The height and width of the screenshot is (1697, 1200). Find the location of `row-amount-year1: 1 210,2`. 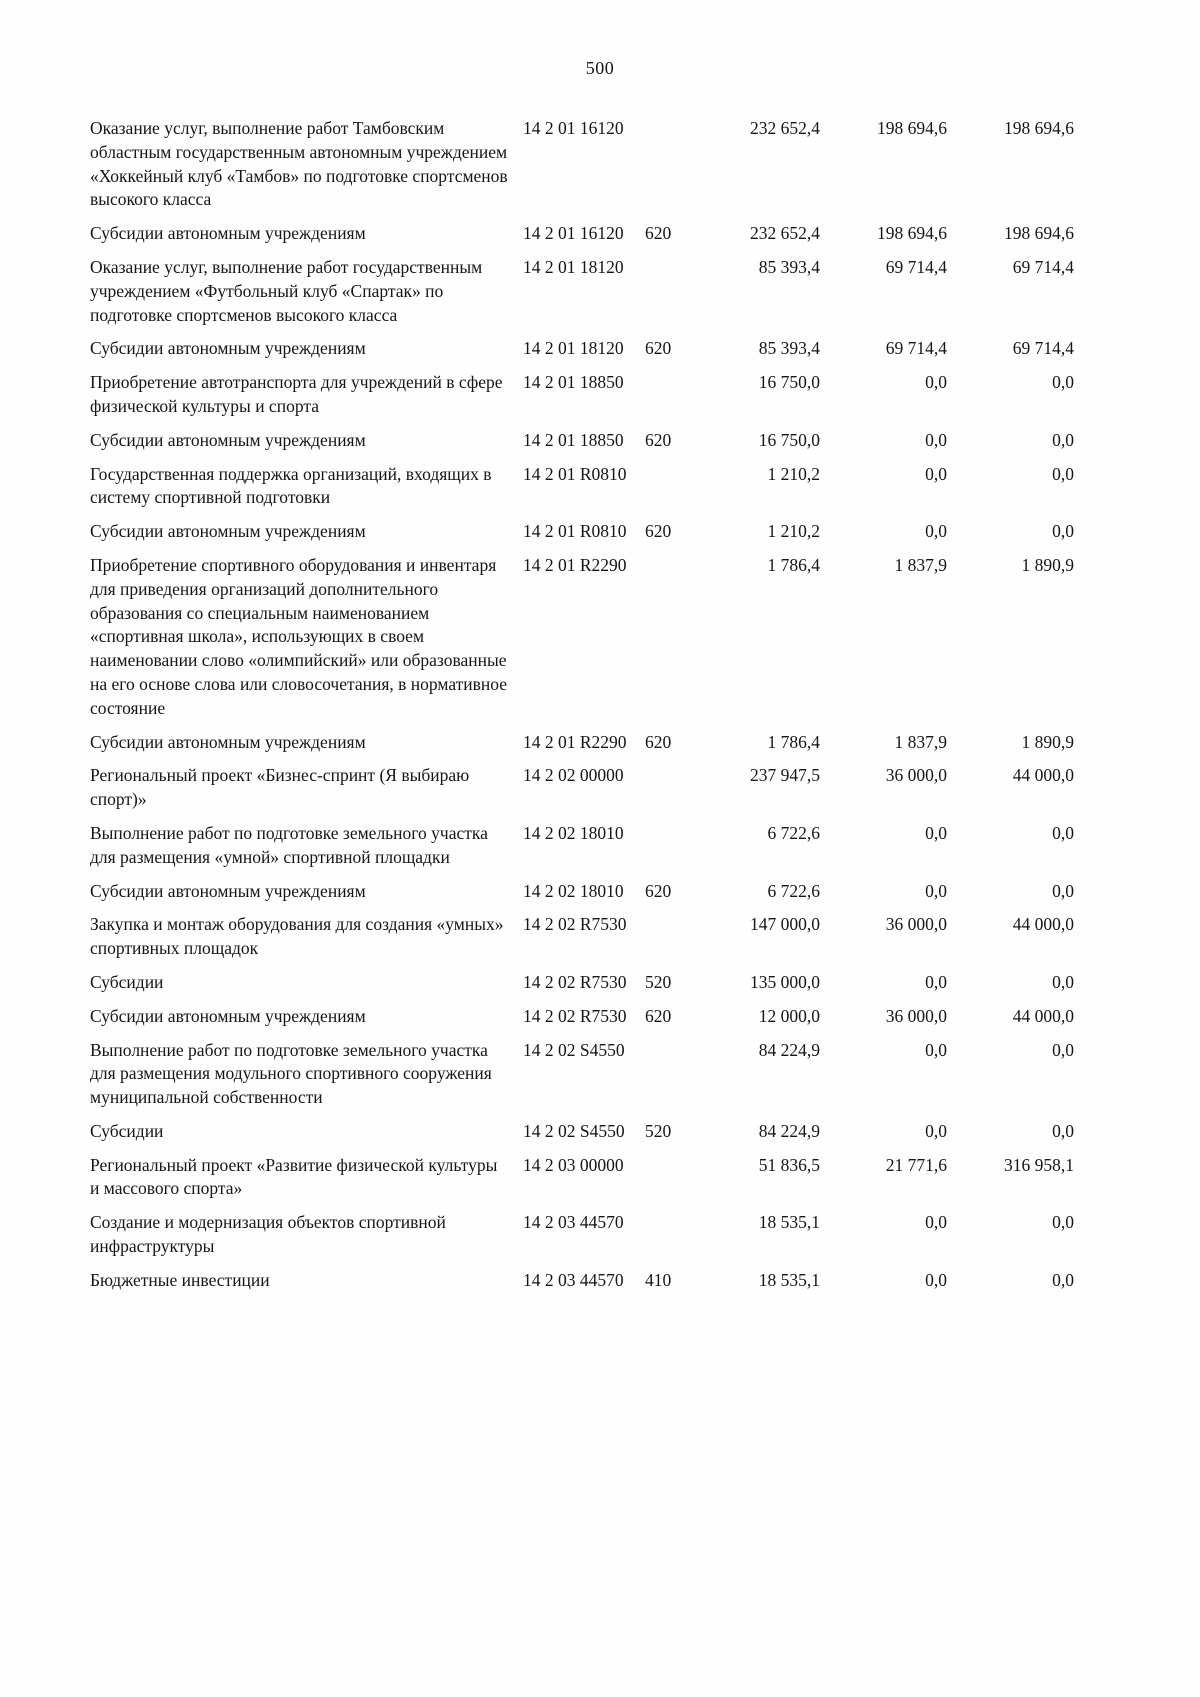

row-amount-year1: 1 210,2 is located at coordinates (794, 531).